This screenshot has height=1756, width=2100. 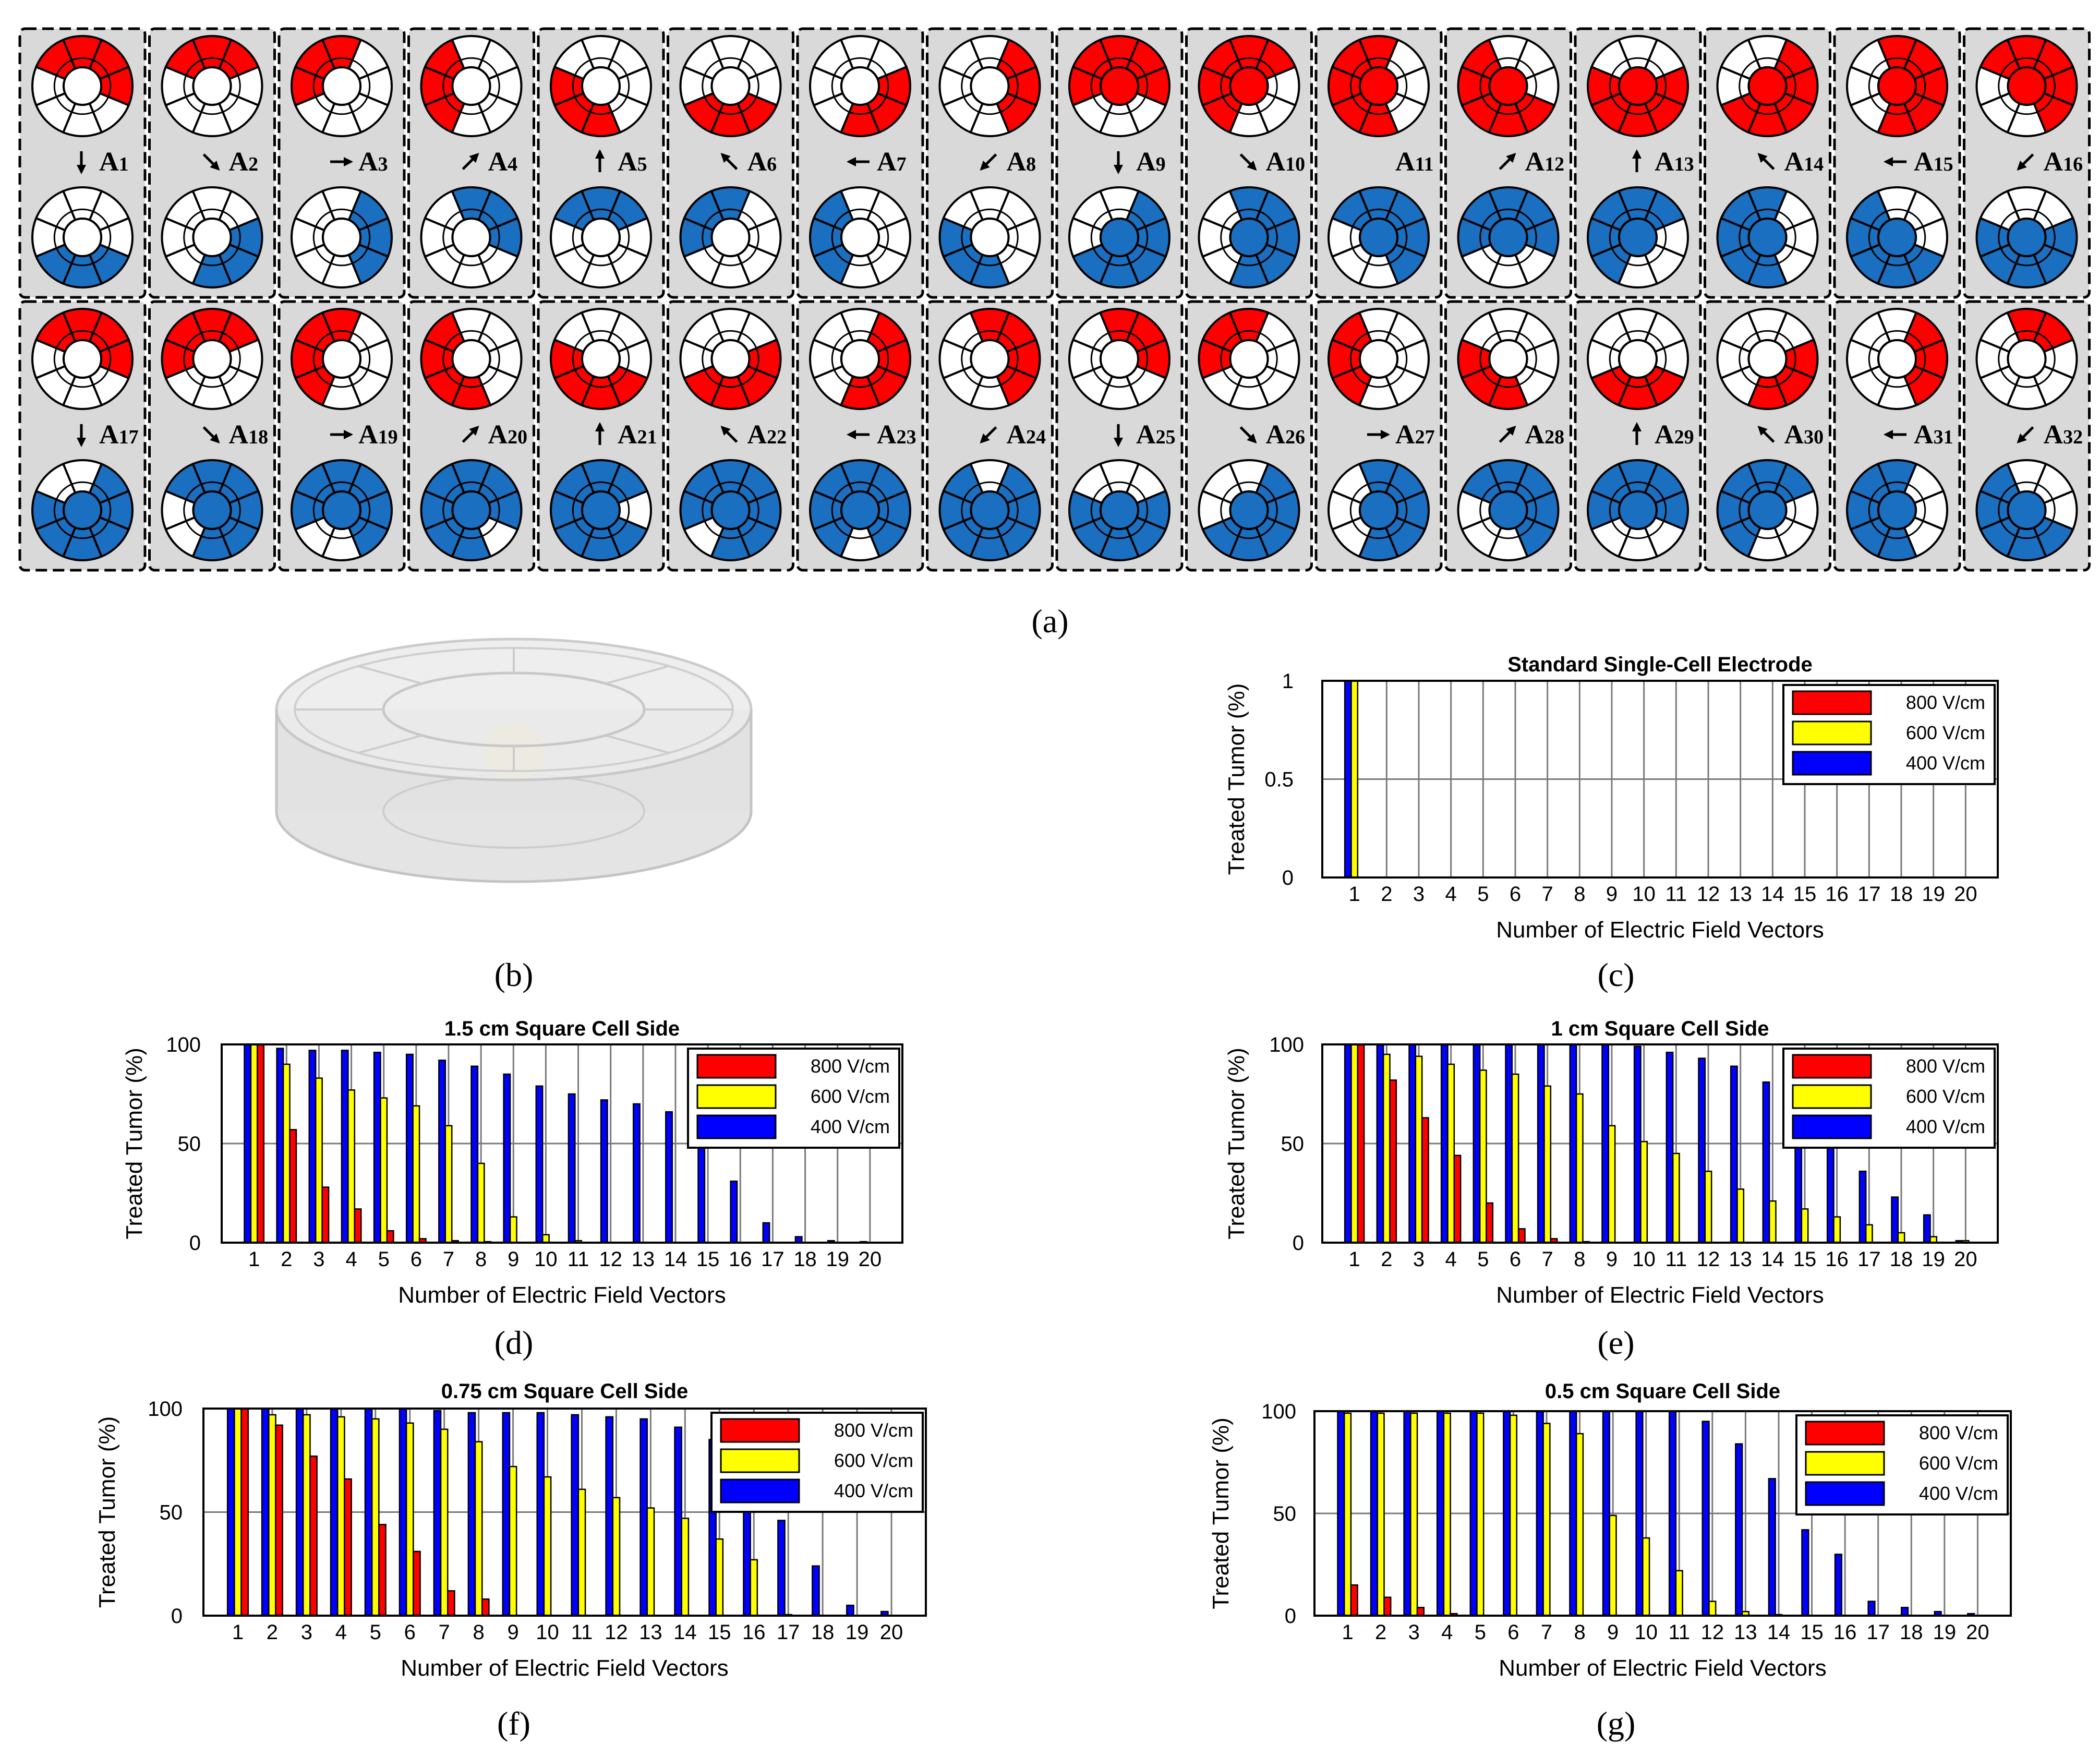 What do you see at coordinates (1897, 436) in the screenshot?
I see `activation-cell: A31` at bounding box center [1897, 436].